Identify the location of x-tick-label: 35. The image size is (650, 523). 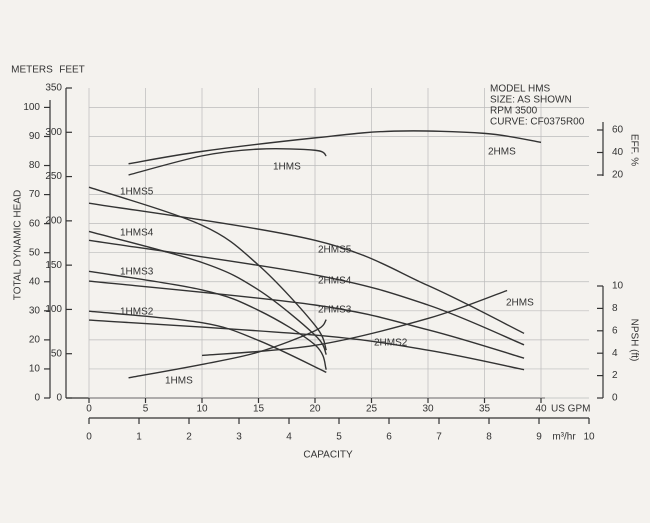
(485, 409).